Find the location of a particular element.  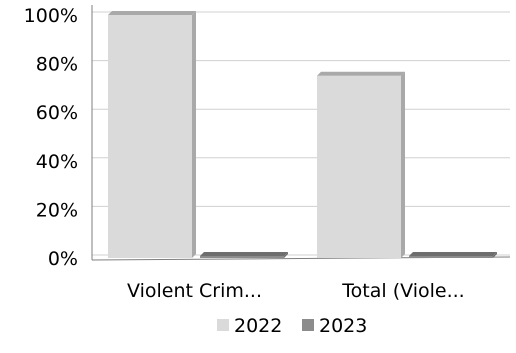

y-tick-label: 80% is located at coordinates (57, 65).